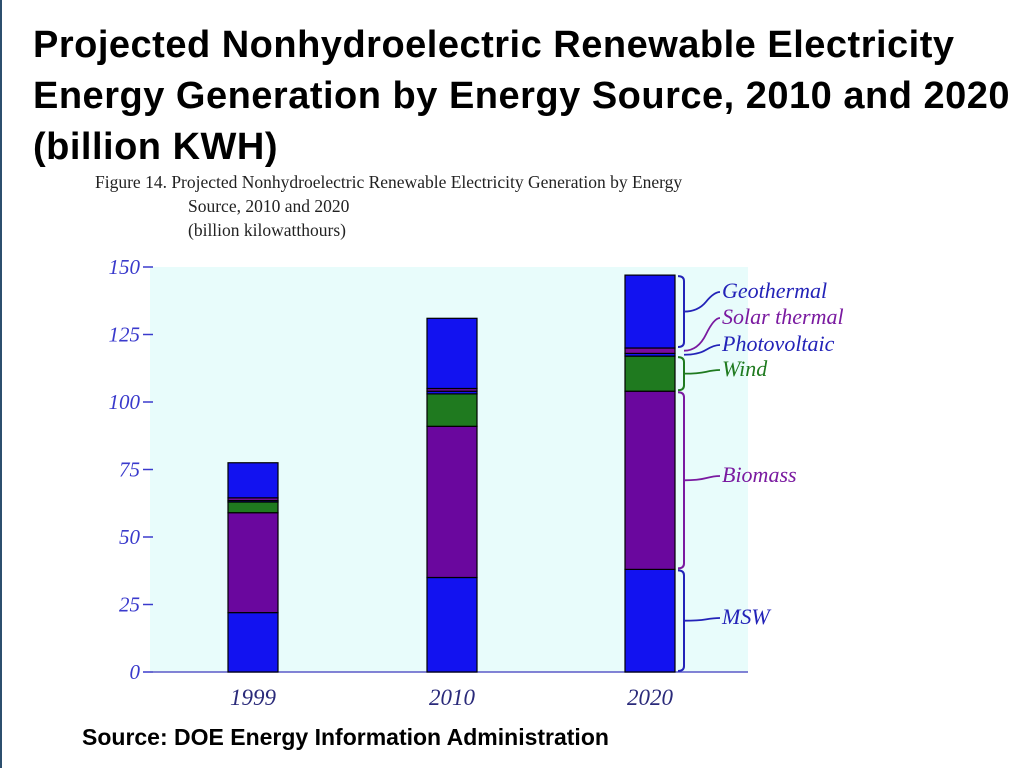 The height and width of the screenshot is (768, 1024). What do you see at coordinates (130, 537) in the screenshot?
I see `y-tick-label: 50` at bounding box center [130, 537].